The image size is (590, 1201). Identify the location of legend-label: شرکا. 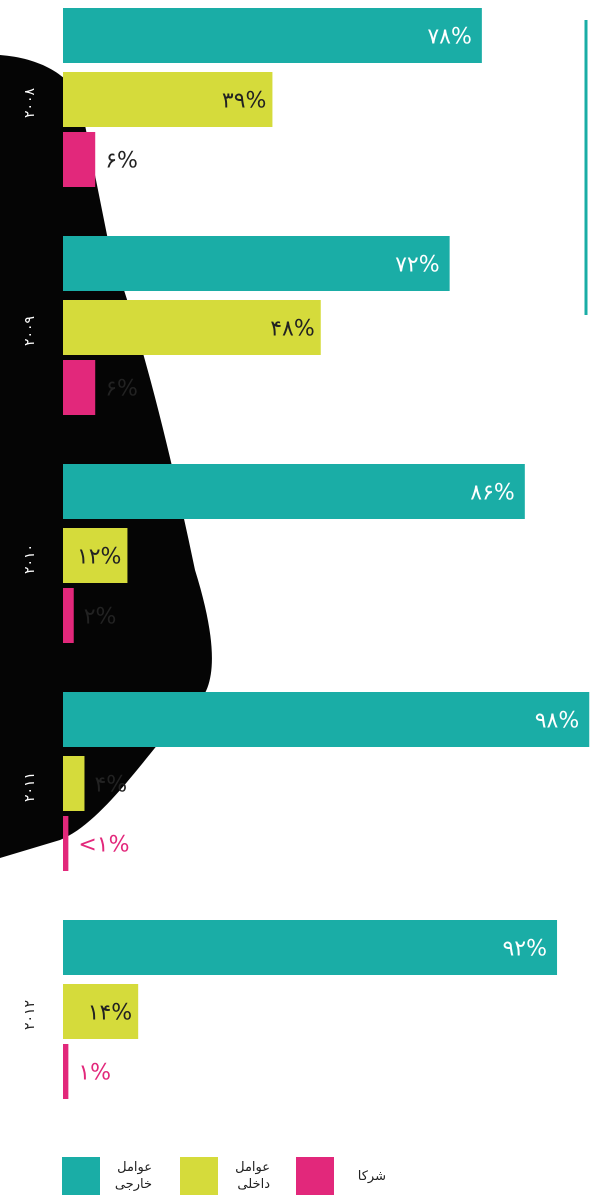
(371, 1176).